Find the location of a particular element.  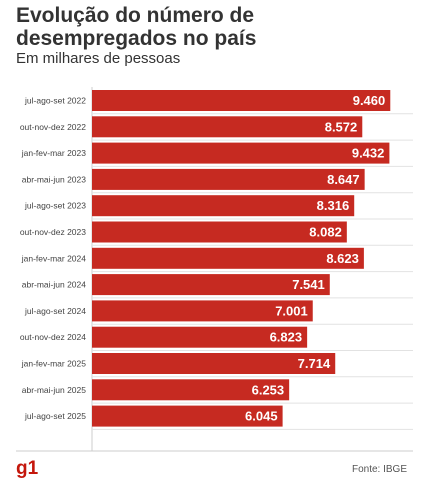

category-label: jul-ago-set 2025 is located at coordinates (55, 416).